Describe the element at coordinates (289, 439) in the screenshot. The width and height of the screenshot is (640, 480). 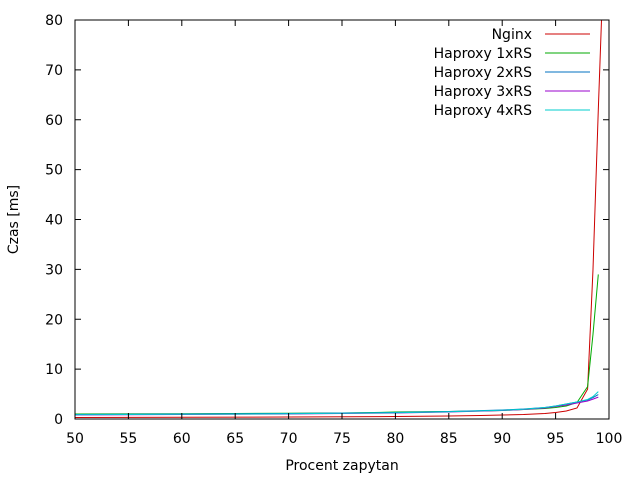
I see `x-tick-label: 70` at that location.